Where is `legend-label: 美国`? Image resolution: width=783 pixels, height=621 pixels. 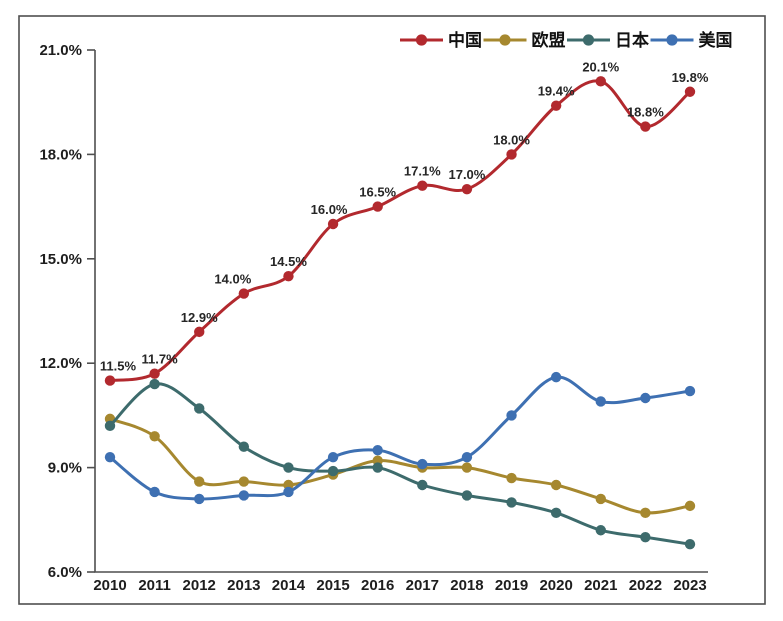
legend-label: 美国 is located at coordinates (716, 40).